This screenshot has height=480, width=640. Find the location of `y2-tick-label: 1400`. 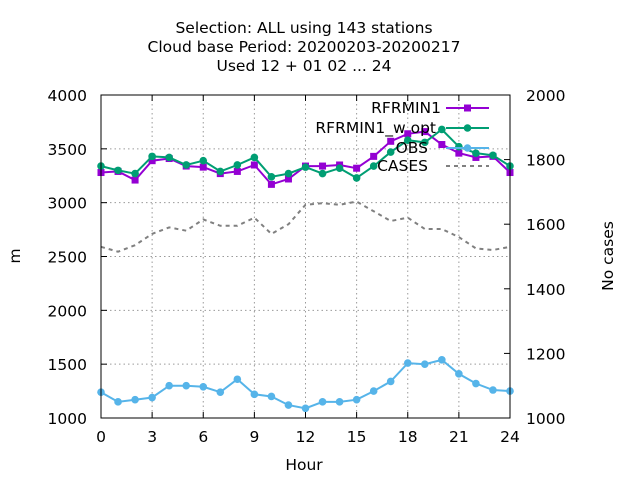

y2-tick-label: 1400 is located at coordinates (545, 290).